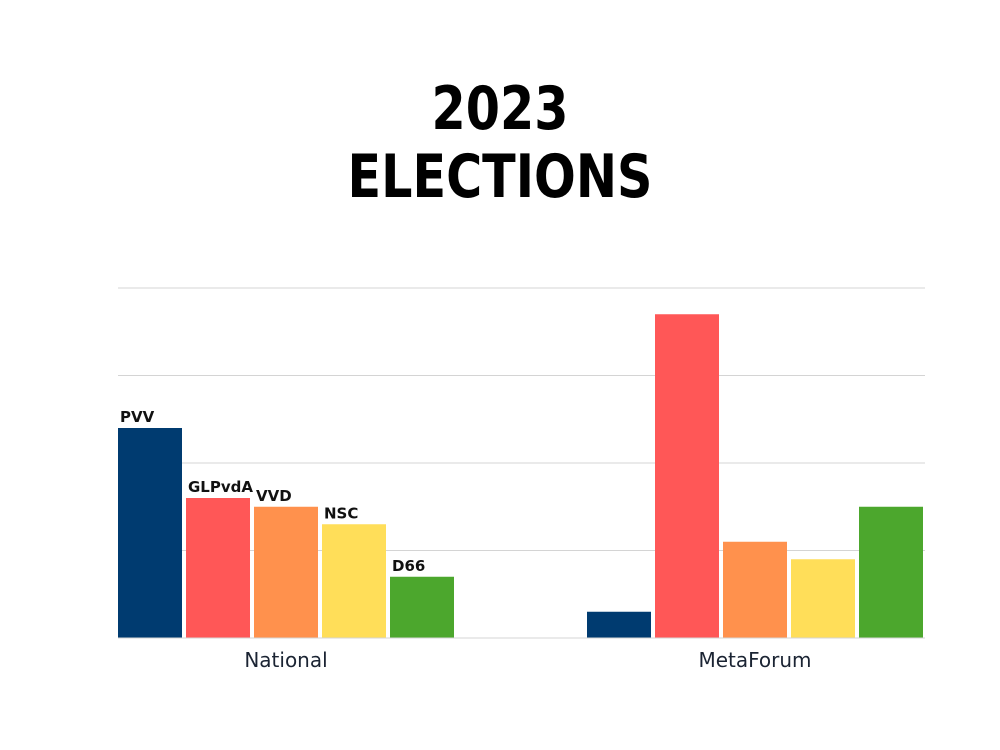 This screenshot has height=750, width=1000. I want to click on bar-labels: PVV GLPvdA VVD NSC D66, so click(272, 491).